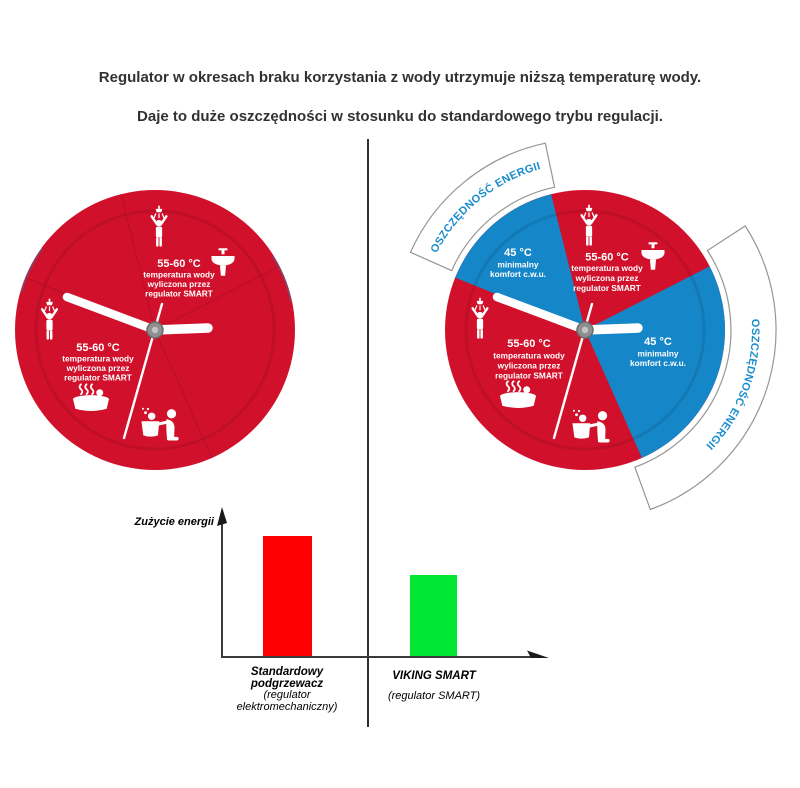 The width and height of the screenshot is (800, 788). Describe the element at coordinates (433, 616) in the screenshot. I see `bar-viking-smart` at that location.